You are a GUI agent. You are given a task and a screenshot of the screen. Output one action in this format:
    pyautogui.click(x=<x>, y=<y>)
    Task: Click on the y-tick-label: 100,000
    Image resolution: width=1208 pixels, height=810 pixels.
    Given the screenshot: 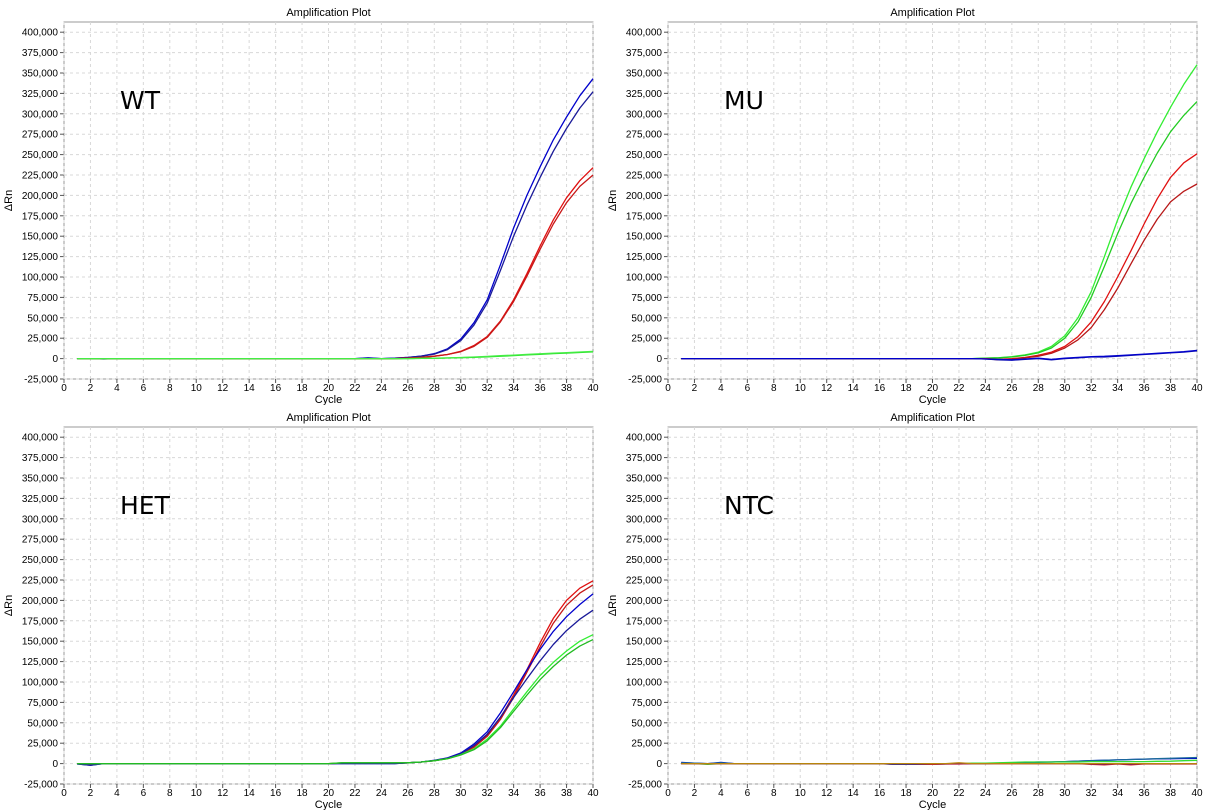 What is the action you would take?
    pyautogui.click(x=644, y=278)
    